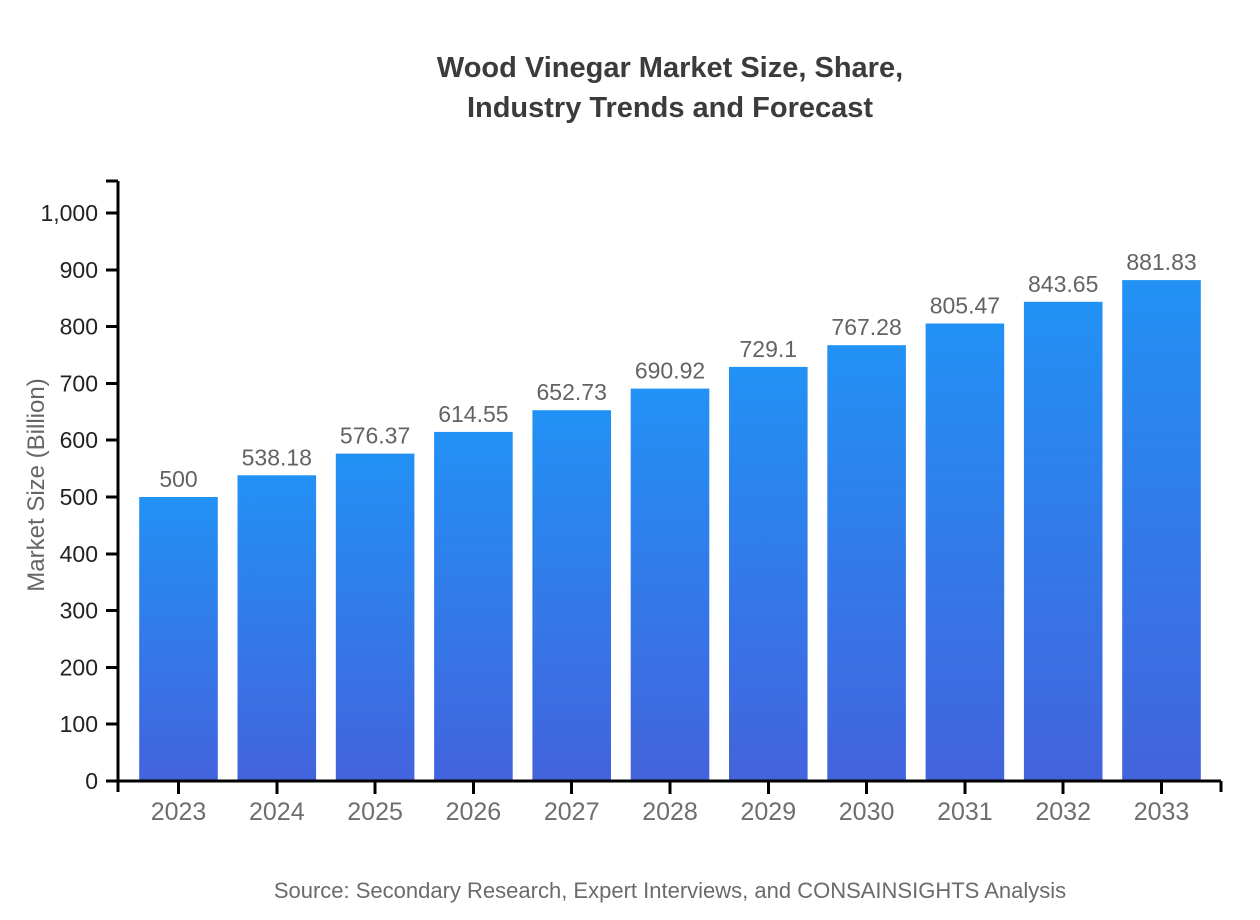 The image size is (1260, 920). I want to click on x-axis-tick-label: 2030, so click(867, 812).